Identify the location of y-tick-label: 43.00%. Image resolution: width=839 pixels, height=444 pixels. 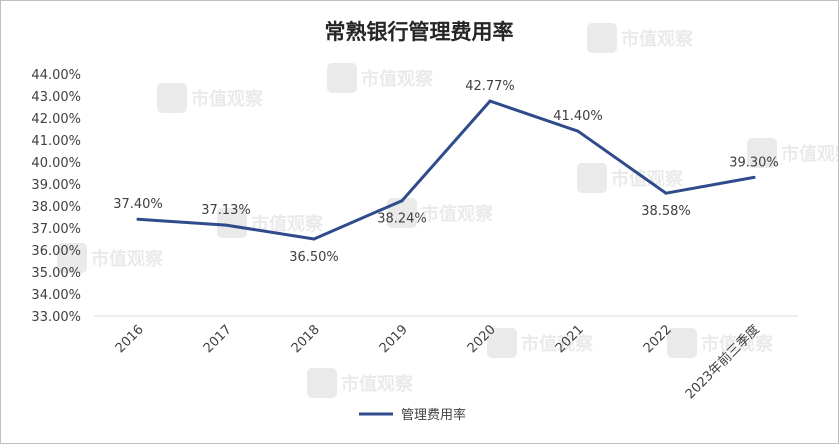
(56, 97).